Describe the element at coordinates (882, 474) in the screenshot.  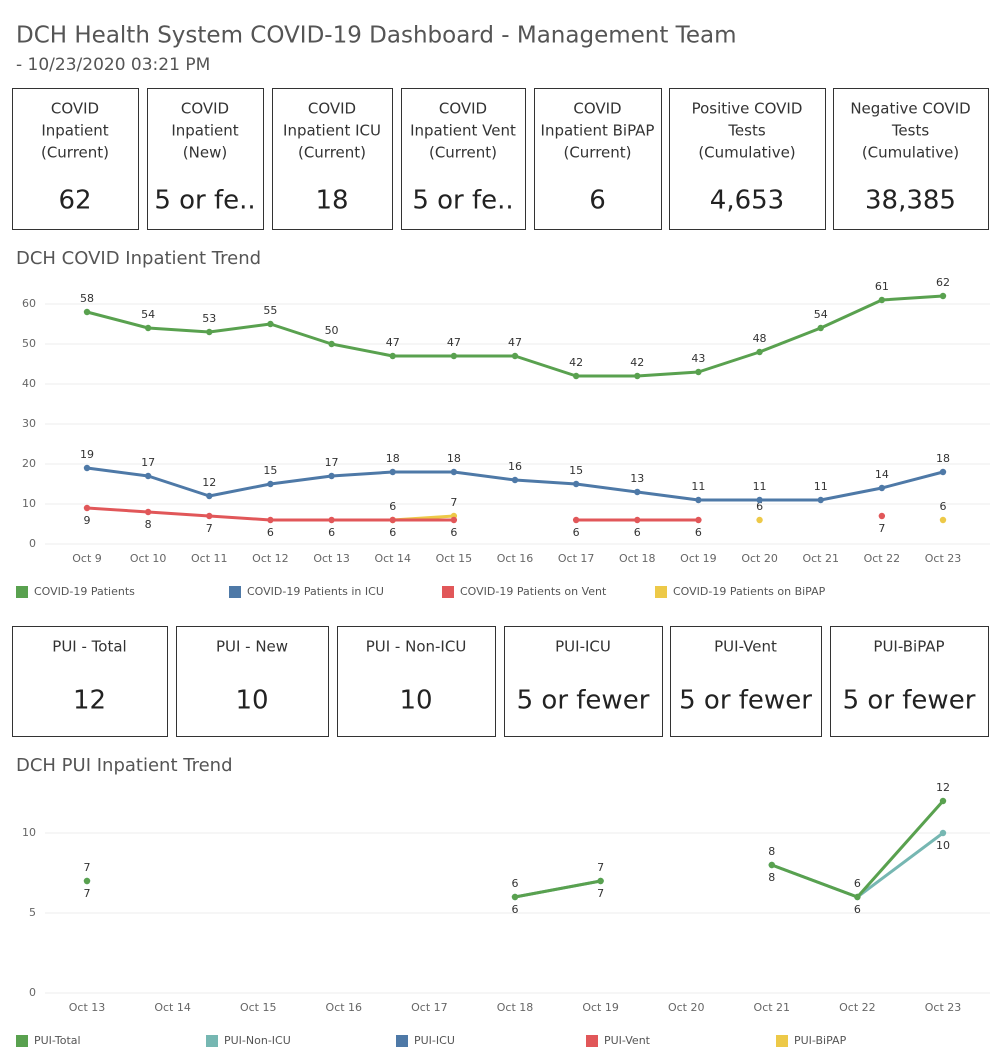
I see `data-label: 14` at that location.